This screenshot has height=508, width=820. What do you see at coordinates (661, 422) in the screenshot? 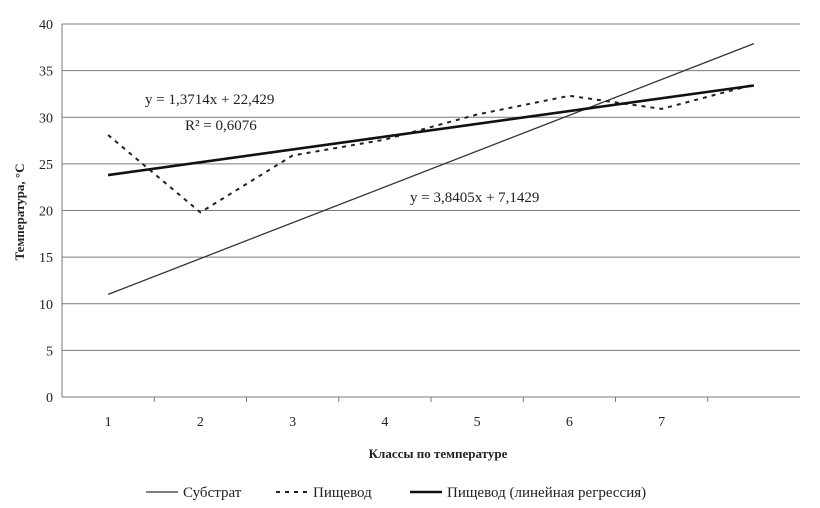
I see `x-tick-label: 7` at bounding box center [661, 422].